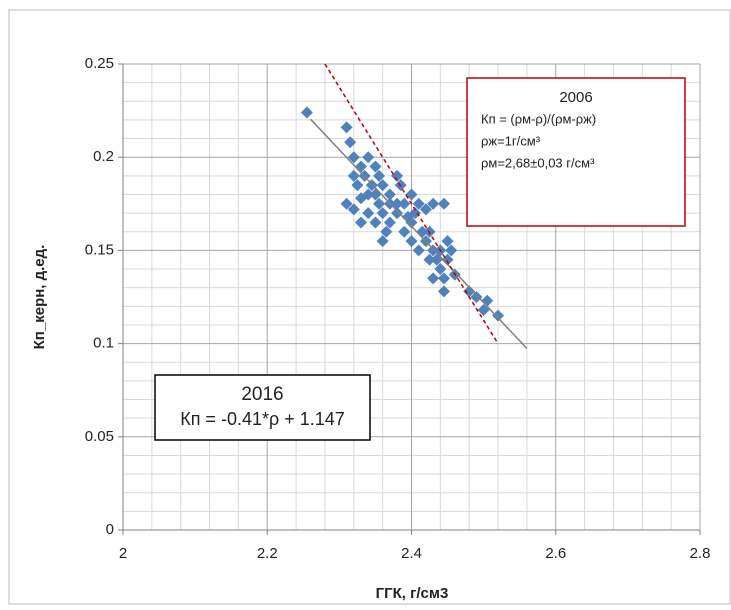 The height and width of the screenshot is (610, 731). What do you see at coordinates (411, 553) in the screenshot?
I see `x-tick-label: 2.4` at bounding box center [411, 553].